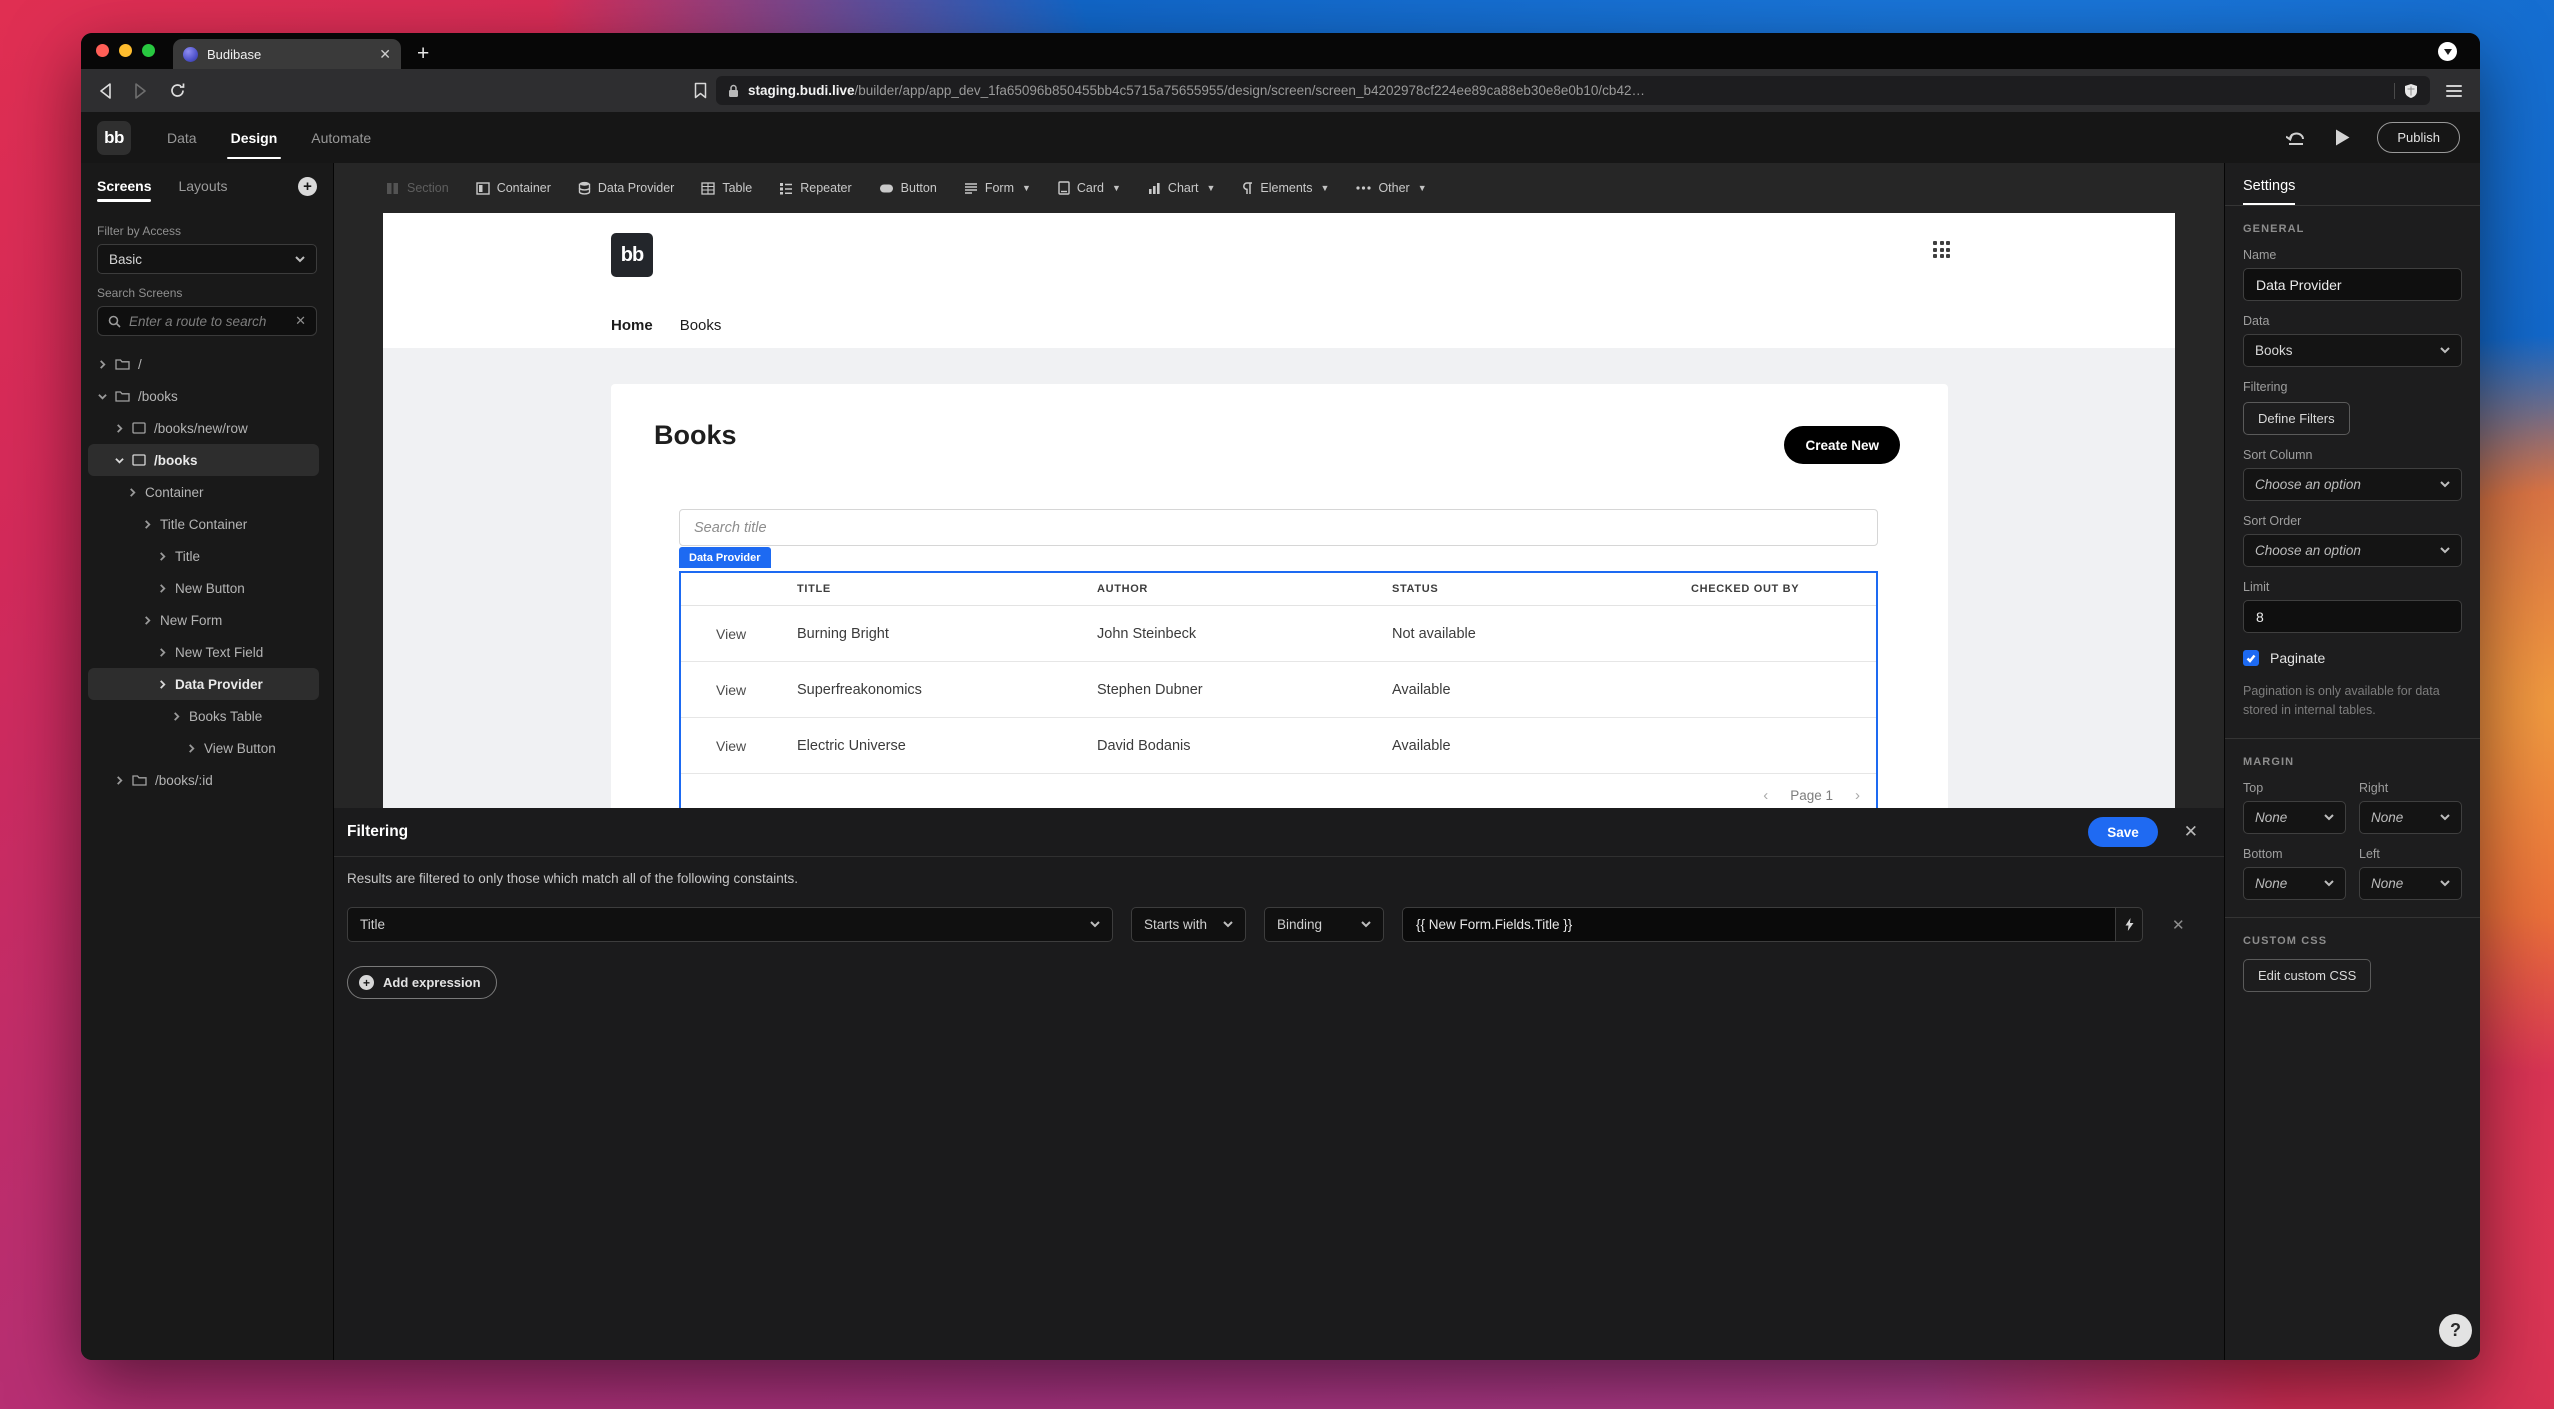  Describe the element at coordinates (1285, 188) in the screenshot. I see `add-elements-button: Elements ▼` at that location.